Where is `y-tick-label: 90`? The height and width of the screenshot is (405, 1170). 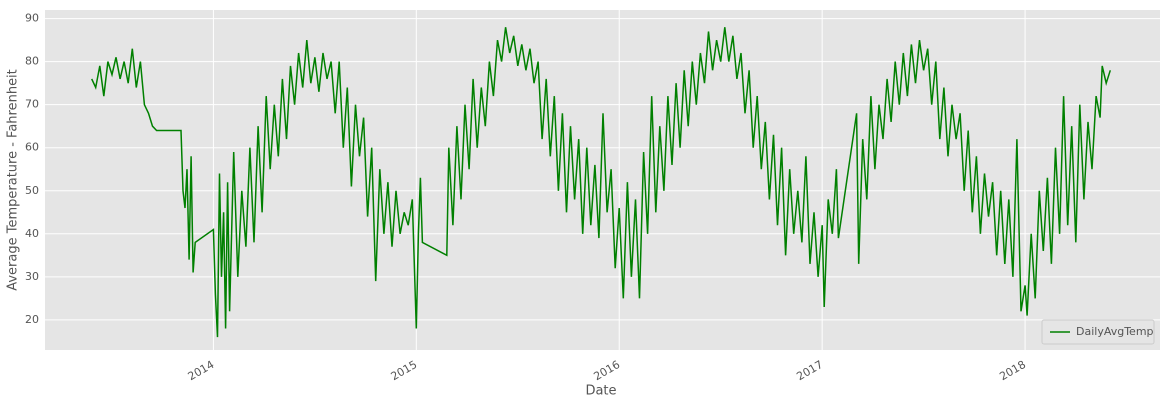
y-tick-label: 90 is located at coordinates (32, 18).